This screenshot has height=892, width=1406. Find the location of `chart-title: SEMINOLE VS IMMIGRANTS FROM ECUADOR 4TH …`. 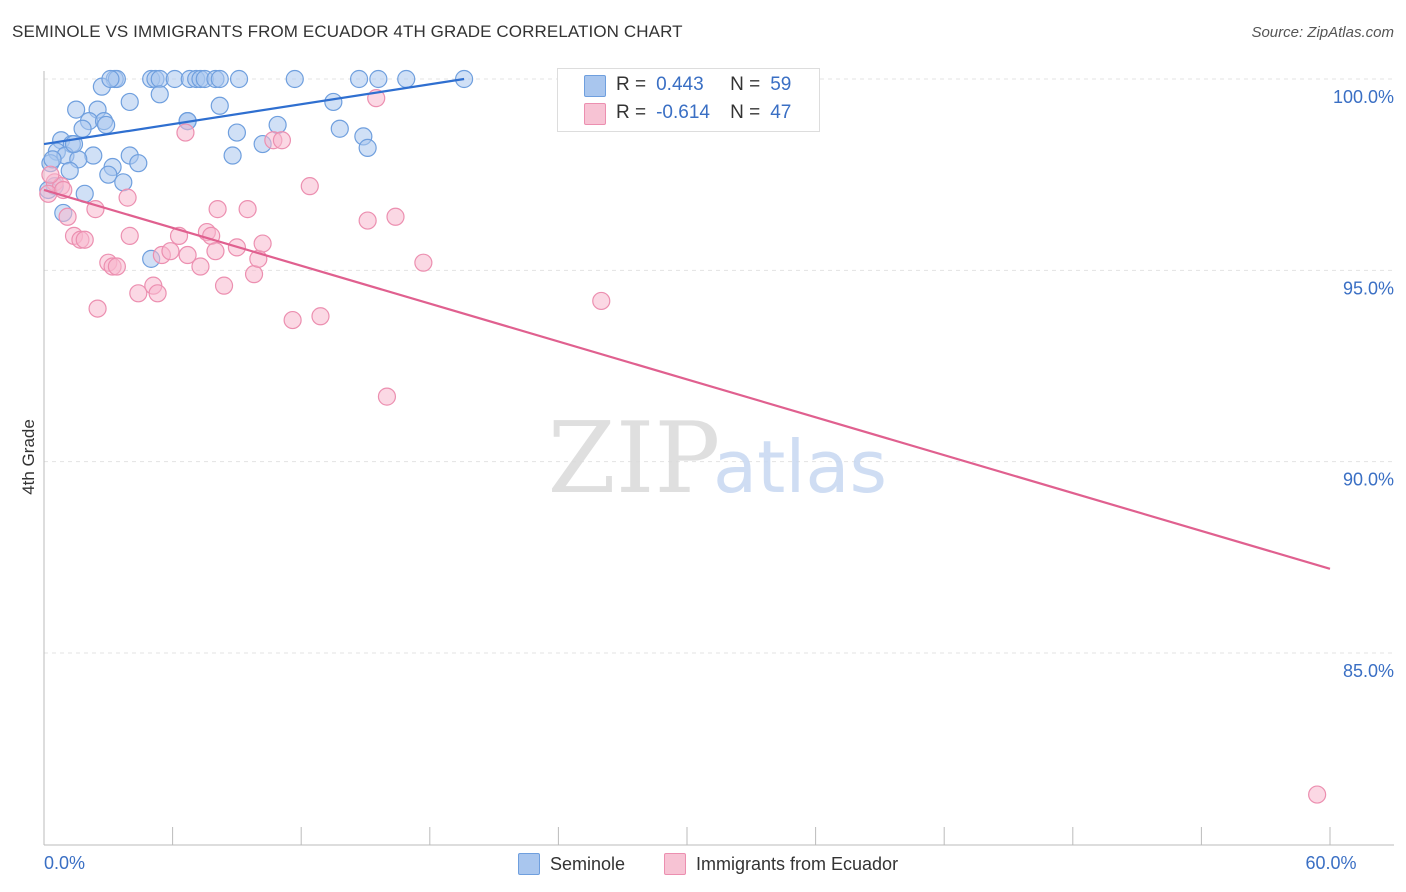

chart-title: SEMINOLE VS IMMIGRANTS FROM ECUADOR 4TH … is located at coordinates (347, 31).